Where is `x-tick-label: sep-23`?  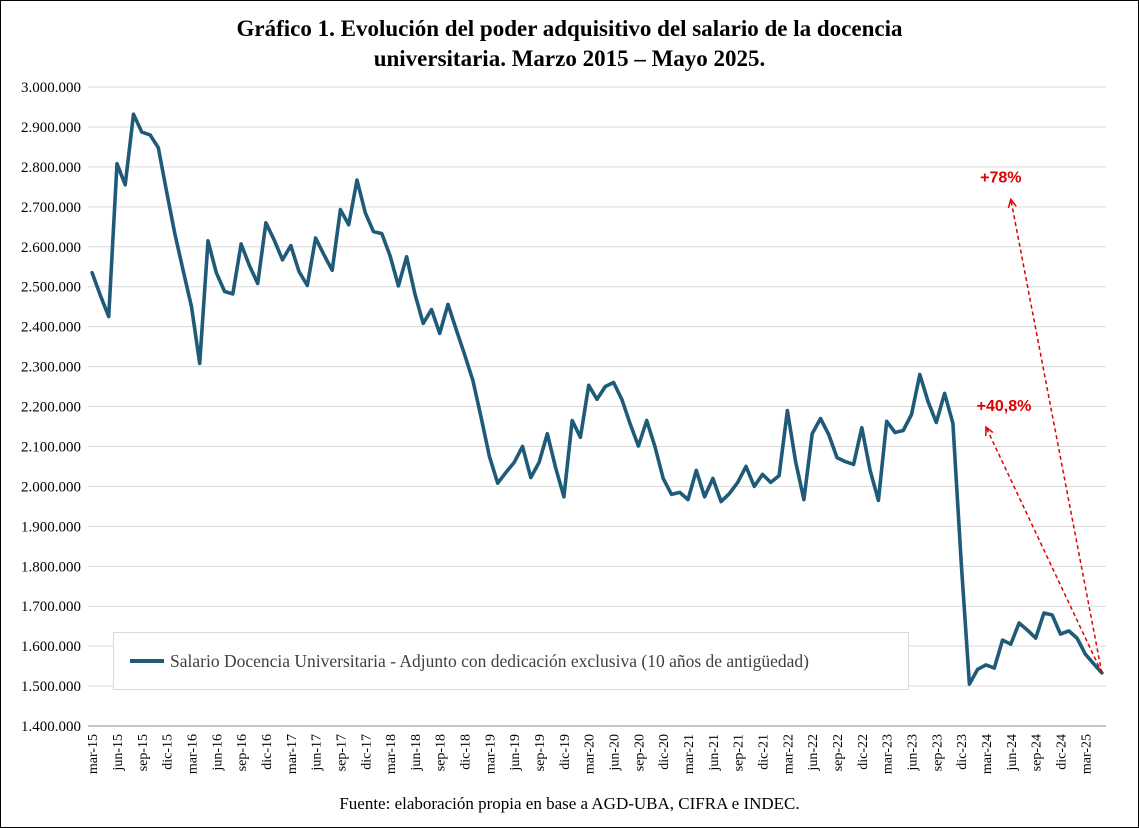 x-tick-label: sep-23 is located at coordinates (937, 752).